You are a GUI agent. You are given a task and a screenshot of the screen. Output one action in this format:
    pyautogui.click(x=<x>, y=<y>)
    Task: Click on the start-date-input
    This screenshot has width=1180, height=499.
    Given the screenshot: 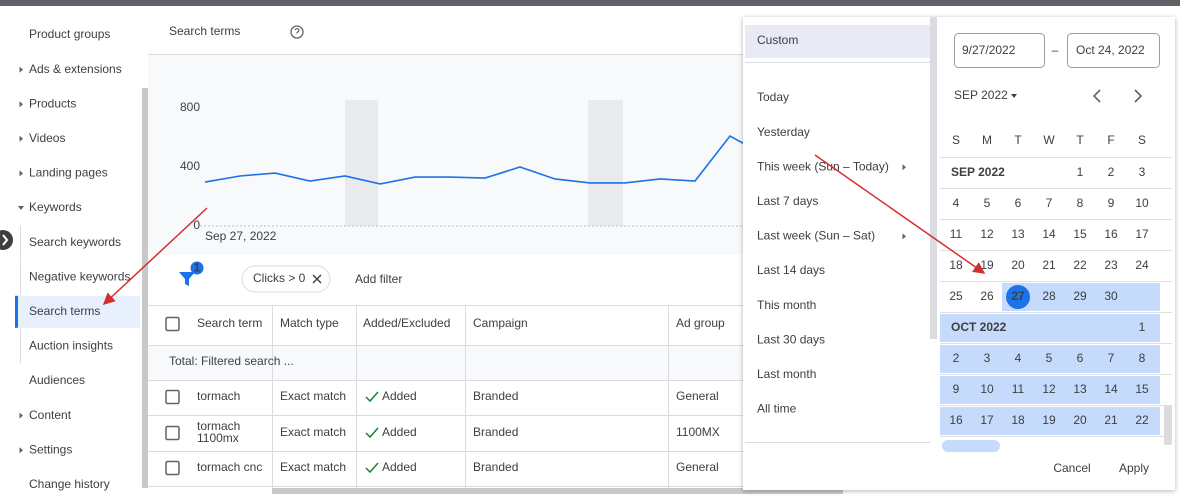 What is the action you would take?
    pyautogui.click(x=999, y=50)
    